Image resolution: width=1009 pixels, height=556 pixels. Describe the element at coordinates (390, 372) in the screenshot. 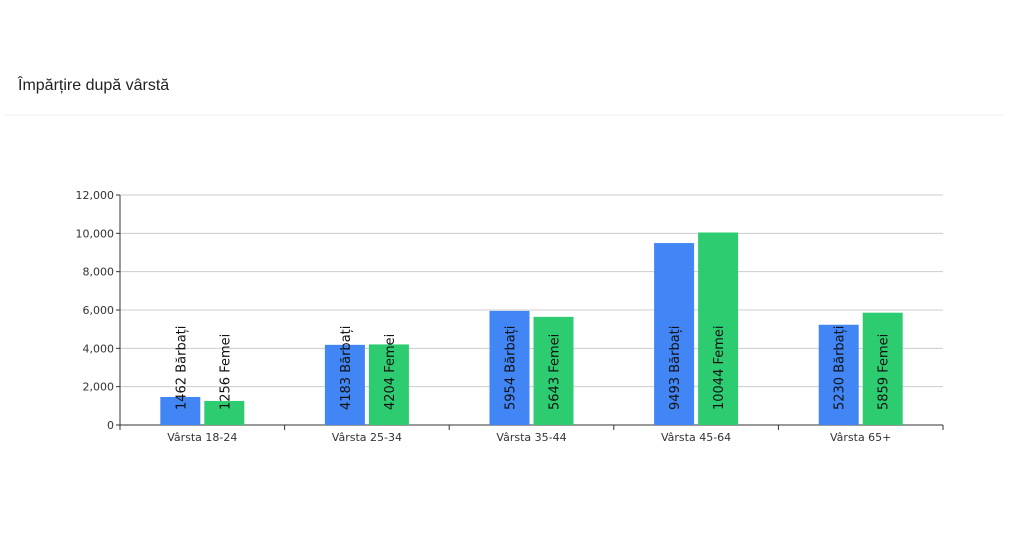

I see `value-label: 4204 Femei` at that location.